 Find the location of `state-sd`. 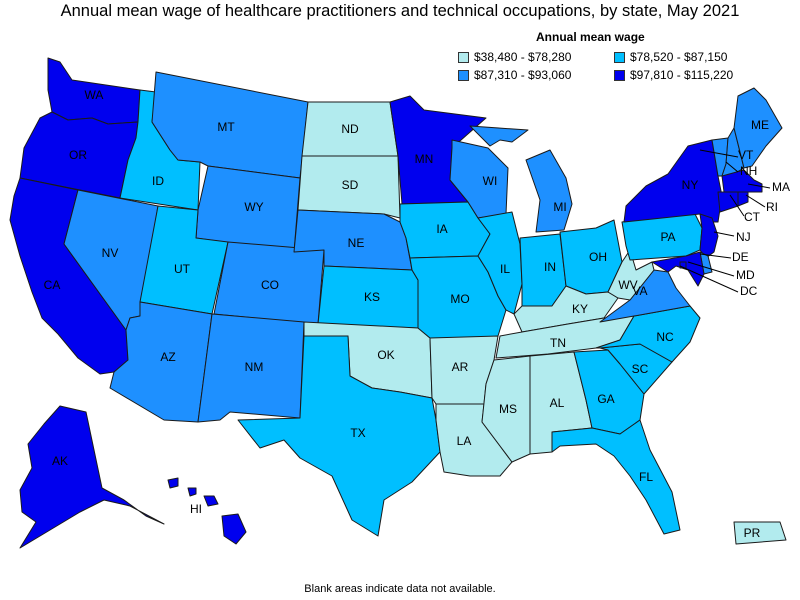

state-sd is located at coordinates (349, 187).